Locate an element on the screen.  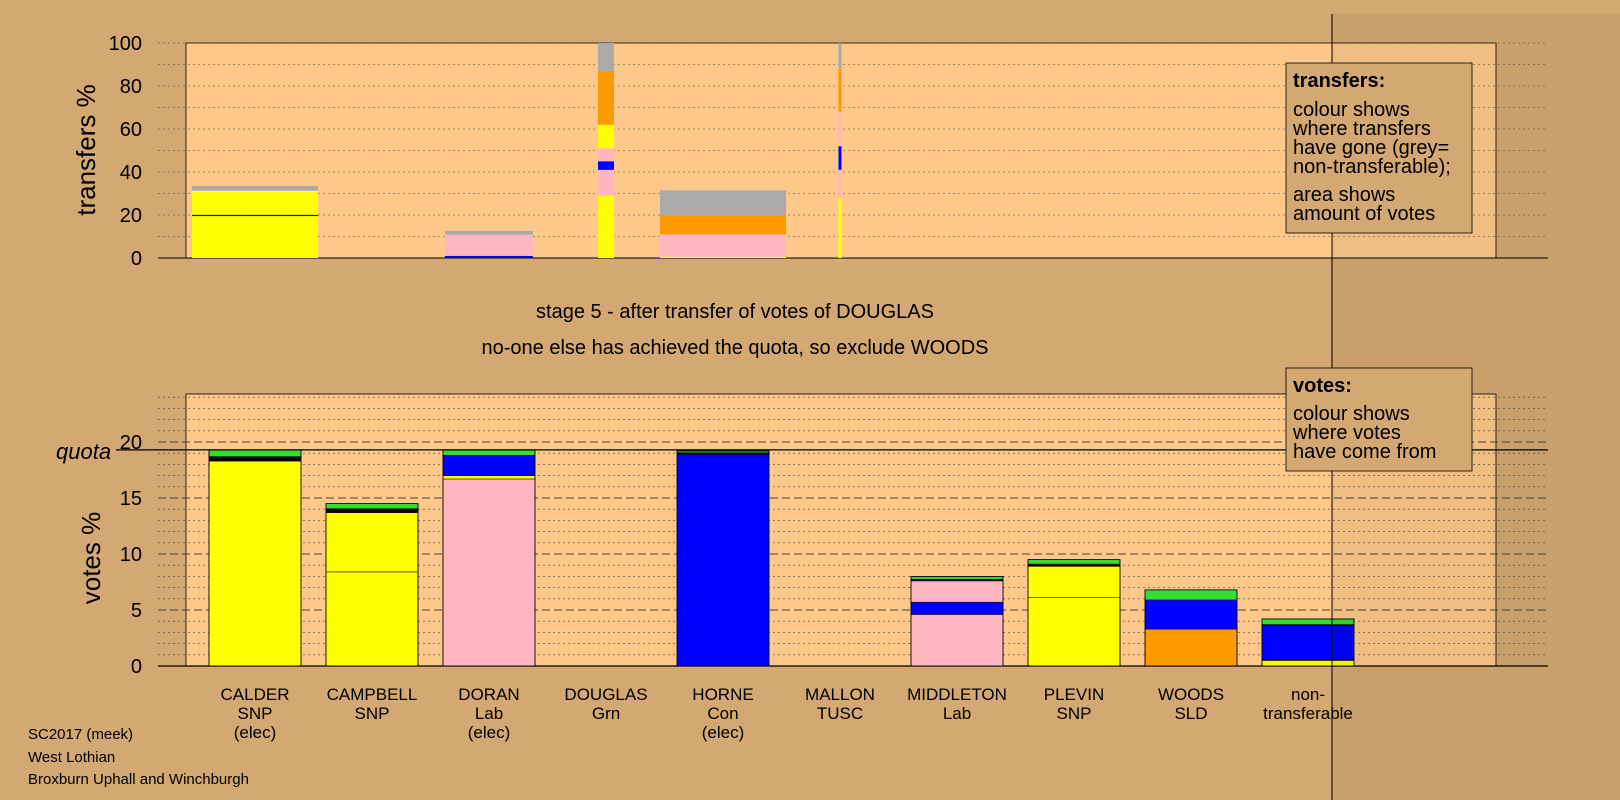
candidate-label: Grn is located at coordinates (606, 713).